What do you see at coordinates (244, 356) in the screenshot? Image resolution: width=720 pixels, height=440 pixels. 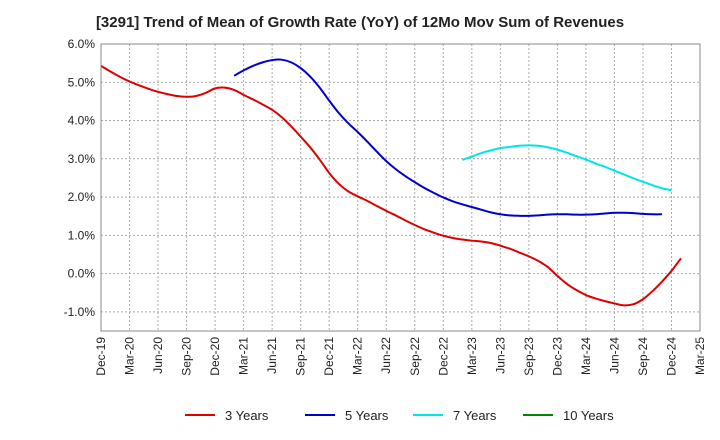 I see `x-tick-label: Mar-21` at bounding box center [244, 356].